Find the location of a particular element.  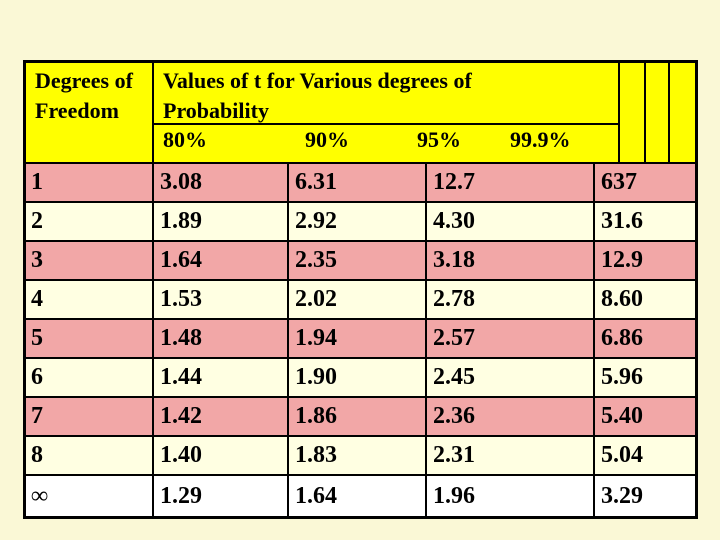

table-row: 8 1.40 1.83 2.31 5.04 is located at coordinates (360, 456).